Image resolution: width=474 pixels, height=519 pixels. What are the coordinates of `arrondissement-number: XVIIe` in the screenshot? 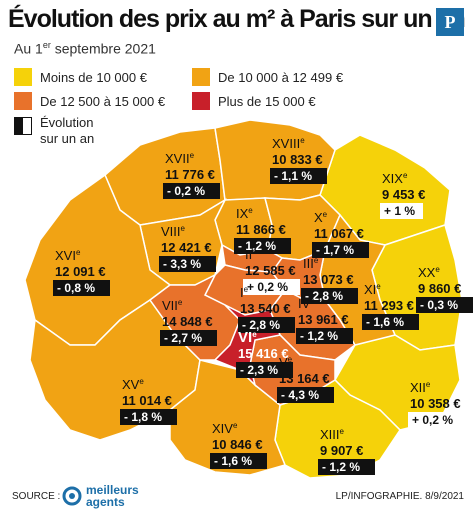 It's located at (180, 158).